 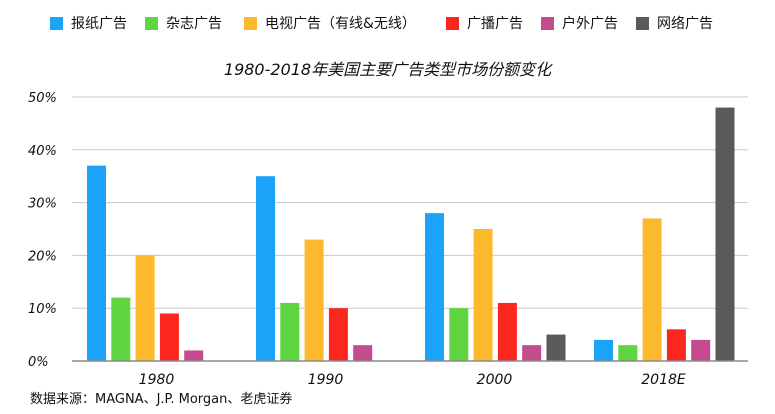 What do you see at coordinates (157, 380) in the screenshot?
I see `x-tick-label: 1980` at bounding box center [157, 380].